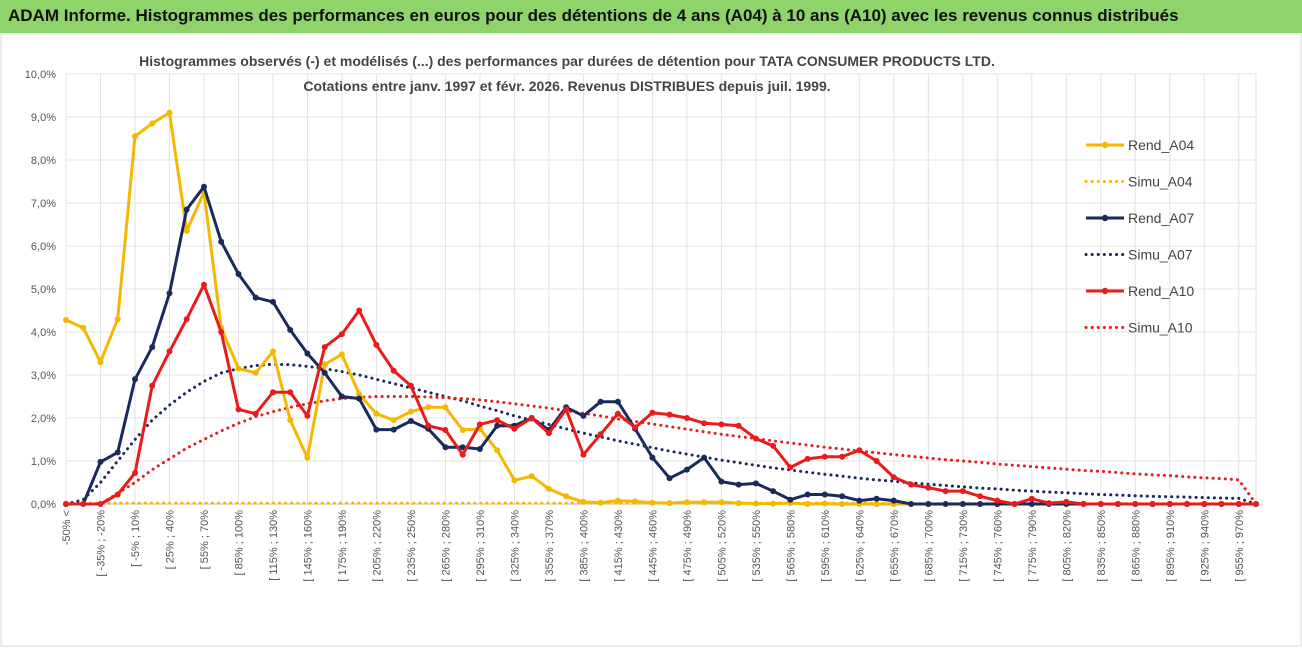 Image resolution: width=1302 pixels, height=652 pixels. I want to click on x-tick-label: [ 445% ; 460%, so click(653, 546).